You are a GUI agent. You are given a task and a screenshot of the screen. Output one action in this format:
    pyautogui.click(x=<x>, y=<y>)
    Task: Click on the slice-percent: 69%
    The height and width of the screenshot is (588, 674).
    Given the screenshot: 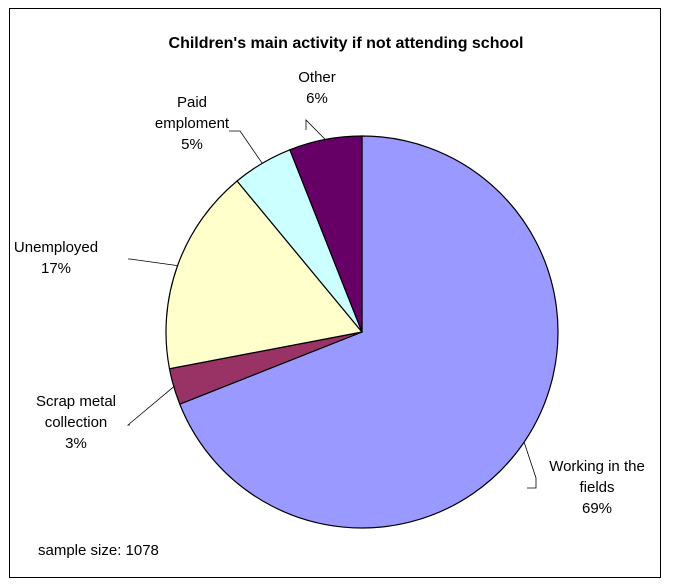 What is the action you would take?
    pyautogui.click(x=597, y=508)
    